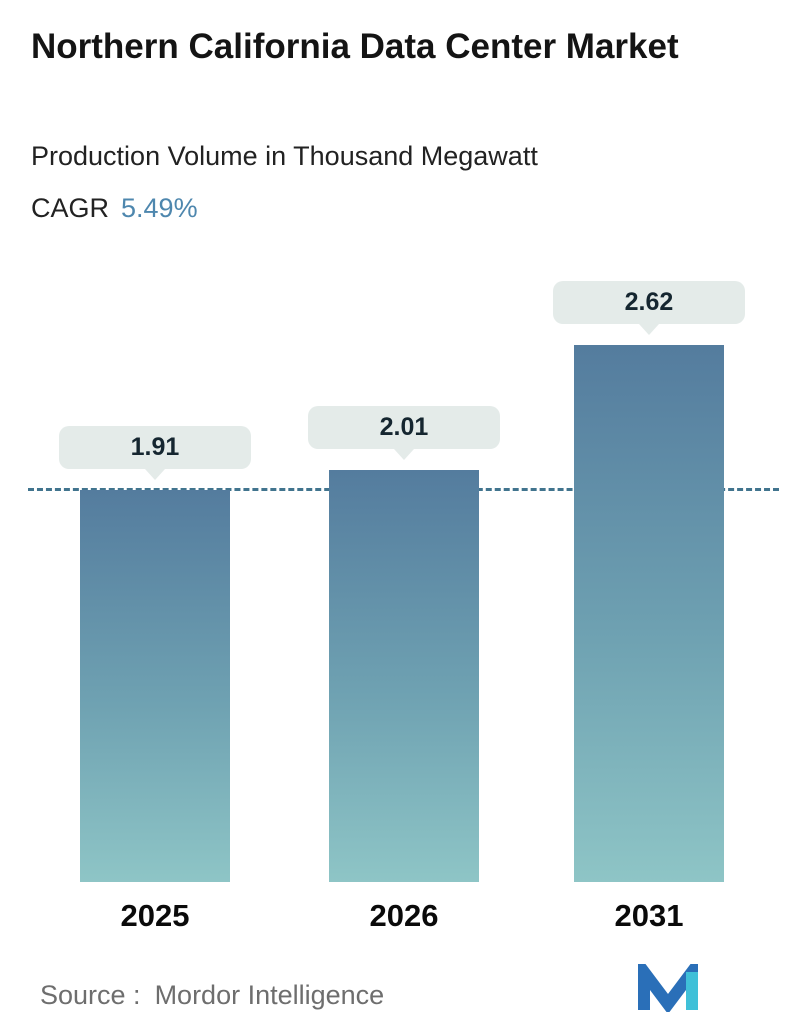 This screenshot has height=1034, width=796. I want to click on value-tooltip-2026: 2.01, so click(404, 427).